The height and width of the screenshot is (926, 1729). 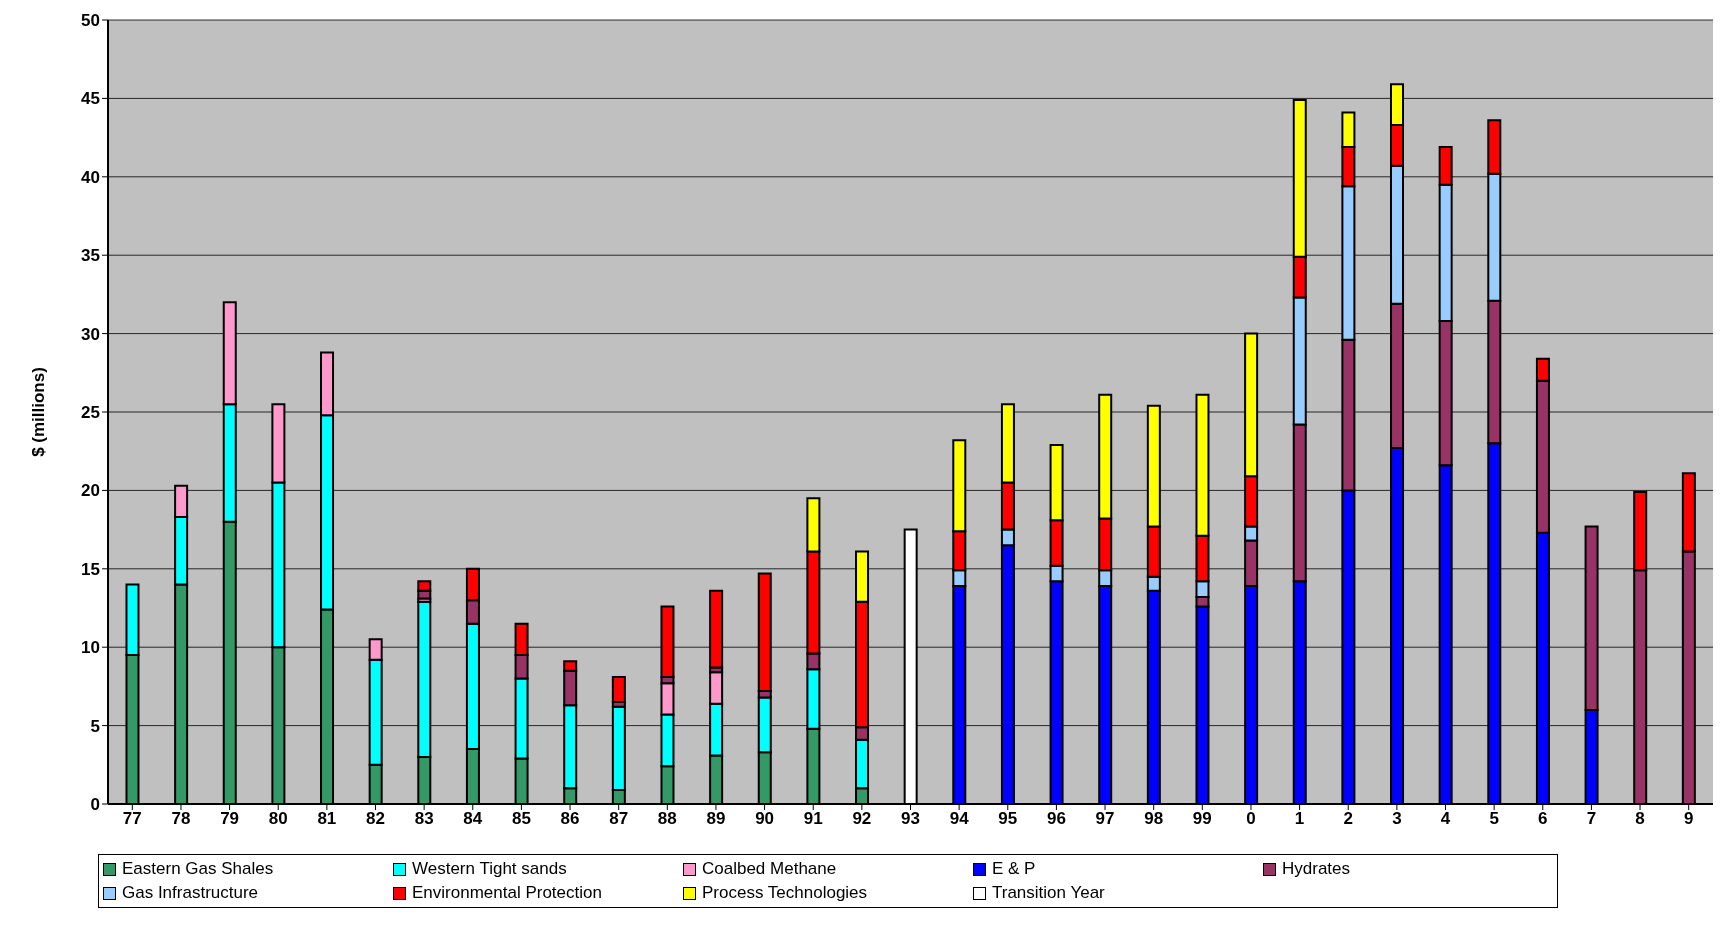 What do you see at coordinates (785, 893) in the screenshot?
I see `legend-label: Process Technologies` at bounding box center [785, 893].